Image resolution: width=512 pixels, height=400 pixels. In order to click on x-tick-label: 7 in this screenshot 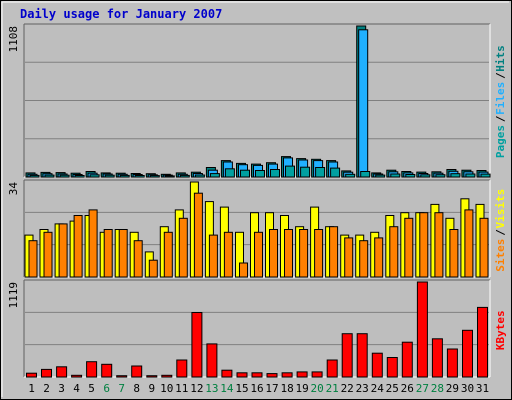, I will do `click(121, 388)`.